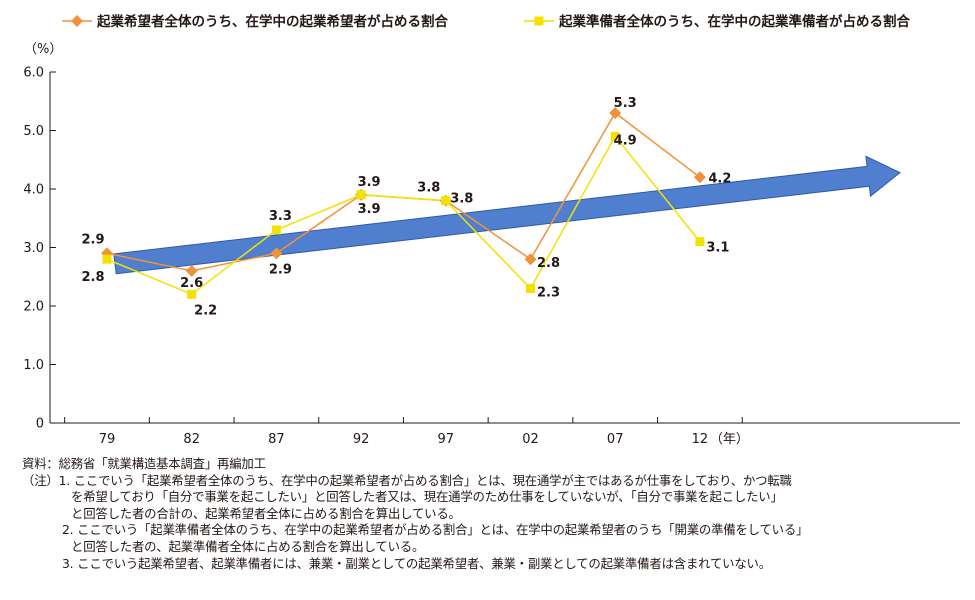  Describe the element at coordinates (548, 263) in the screenshot. I see `series-1-label-02: 2.8` at that location.